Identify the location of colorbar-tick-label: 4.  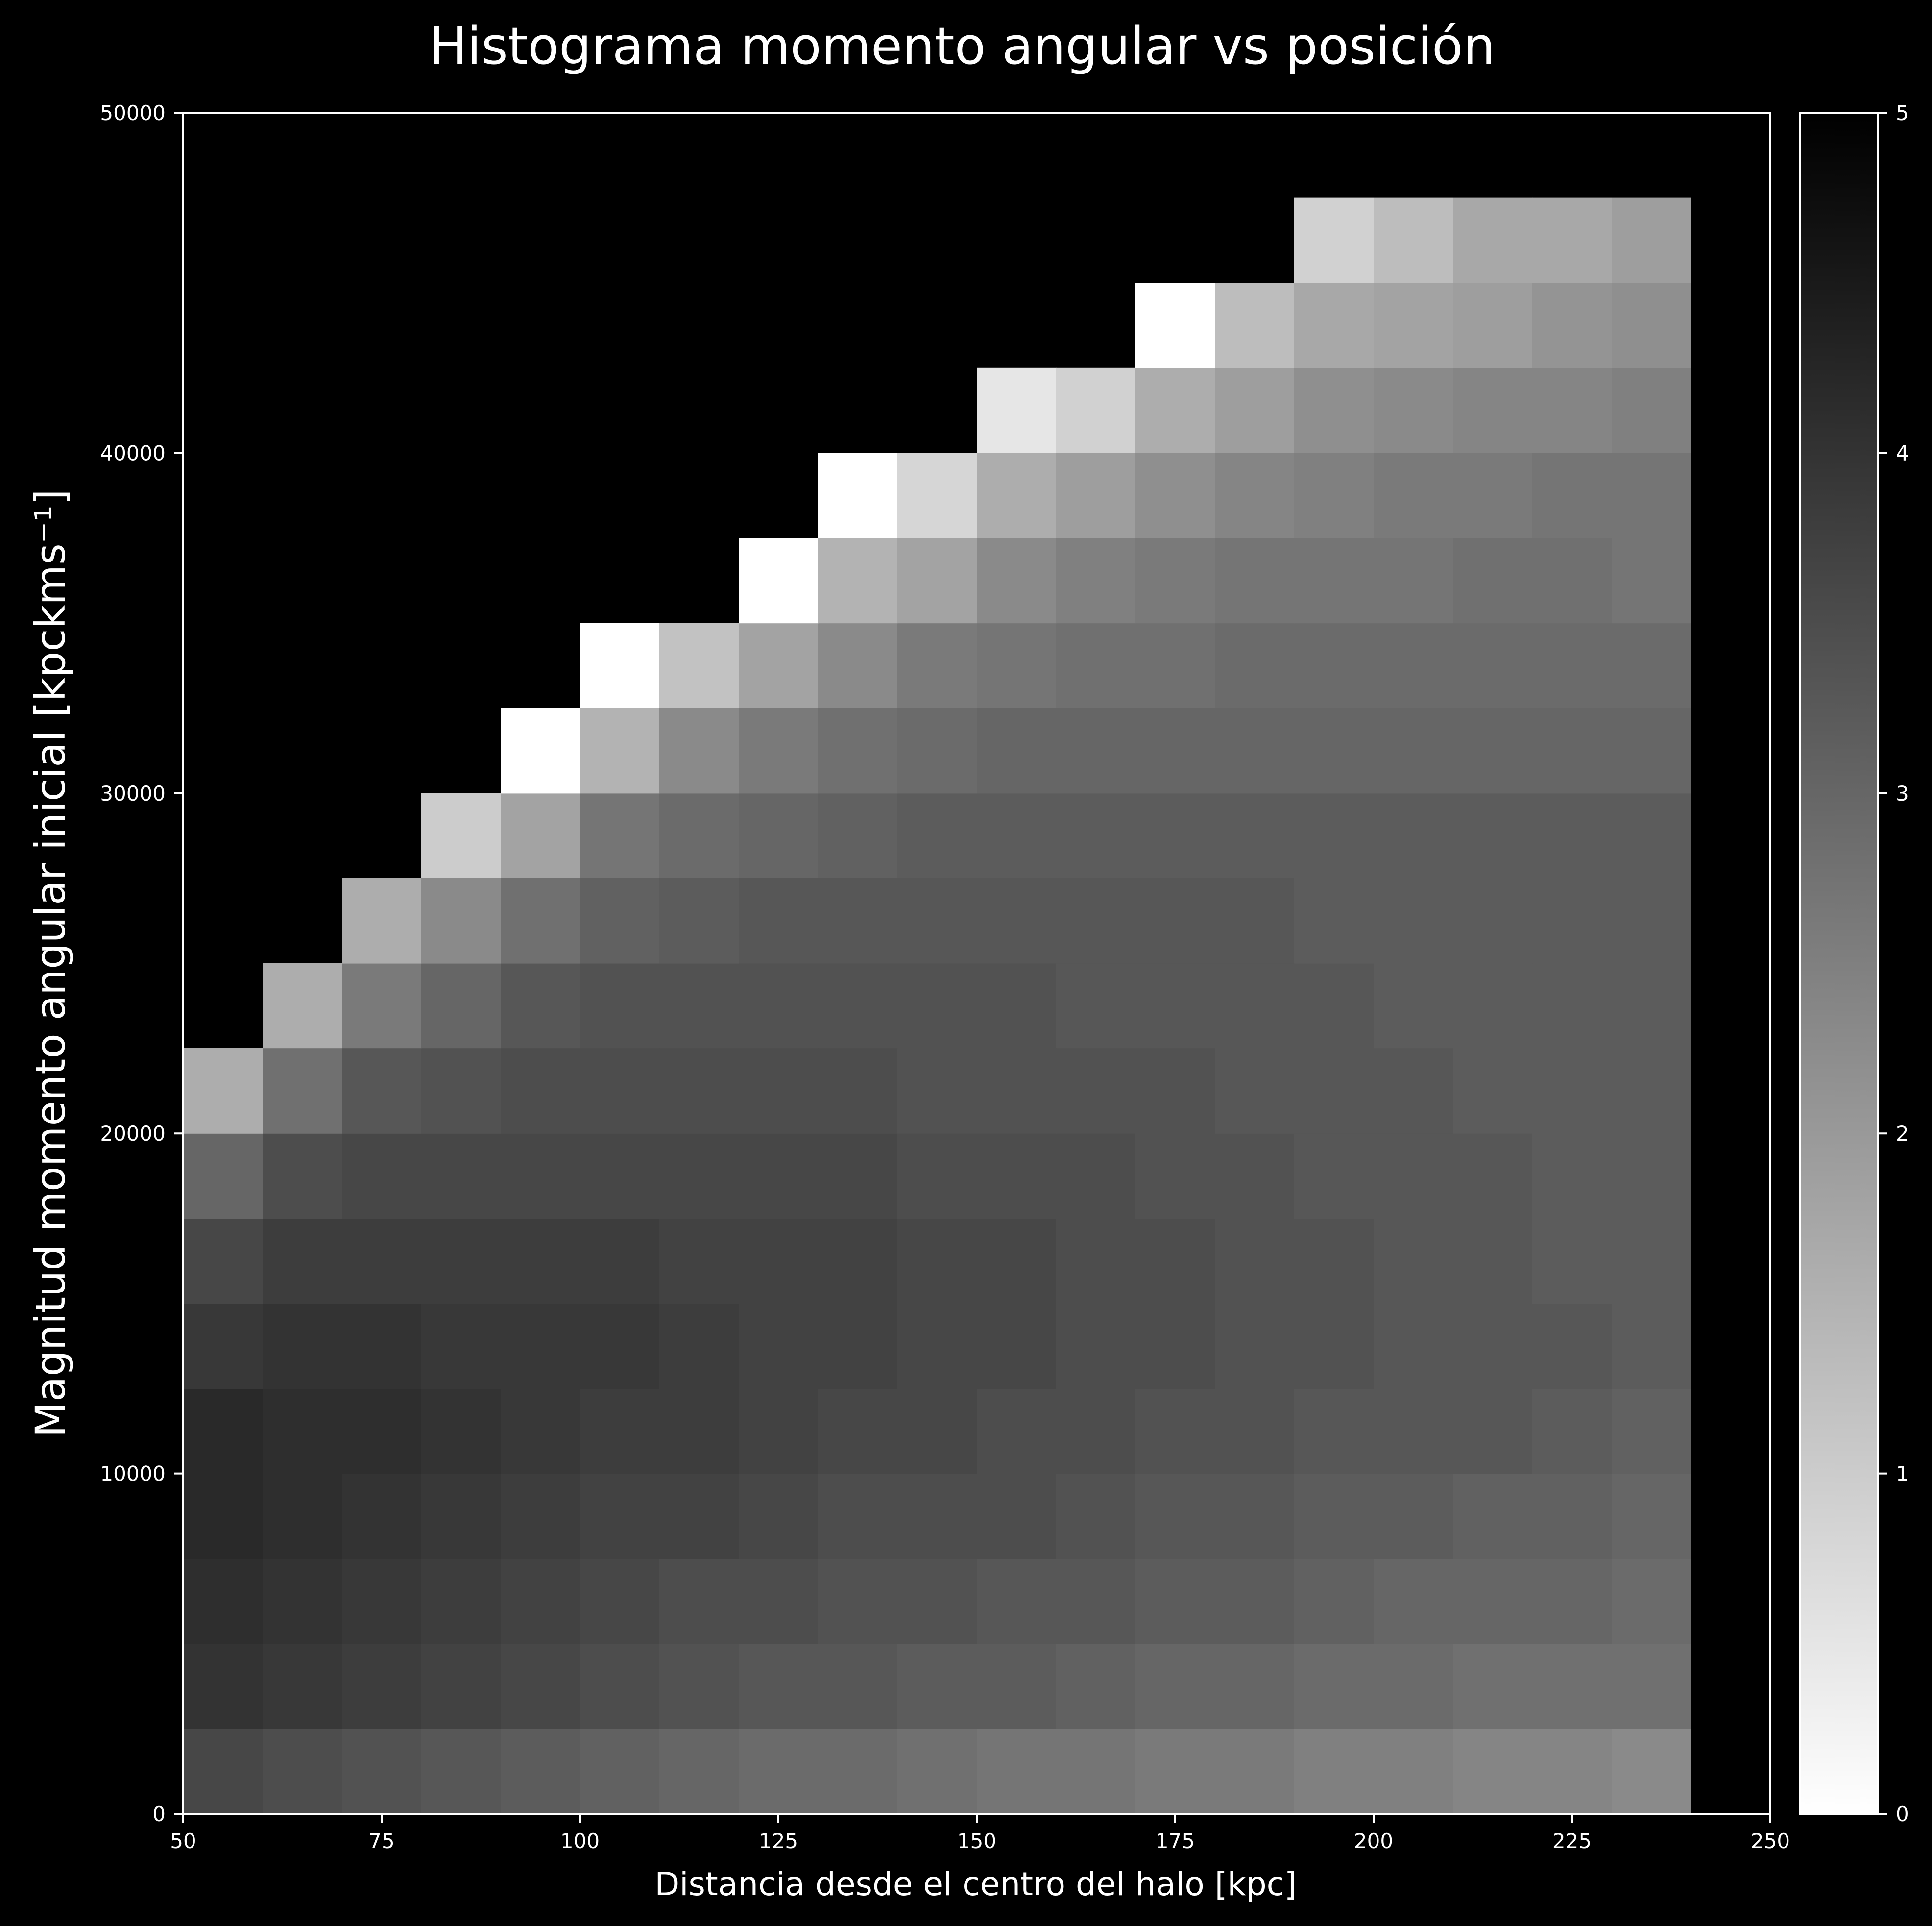
(1902, 453).